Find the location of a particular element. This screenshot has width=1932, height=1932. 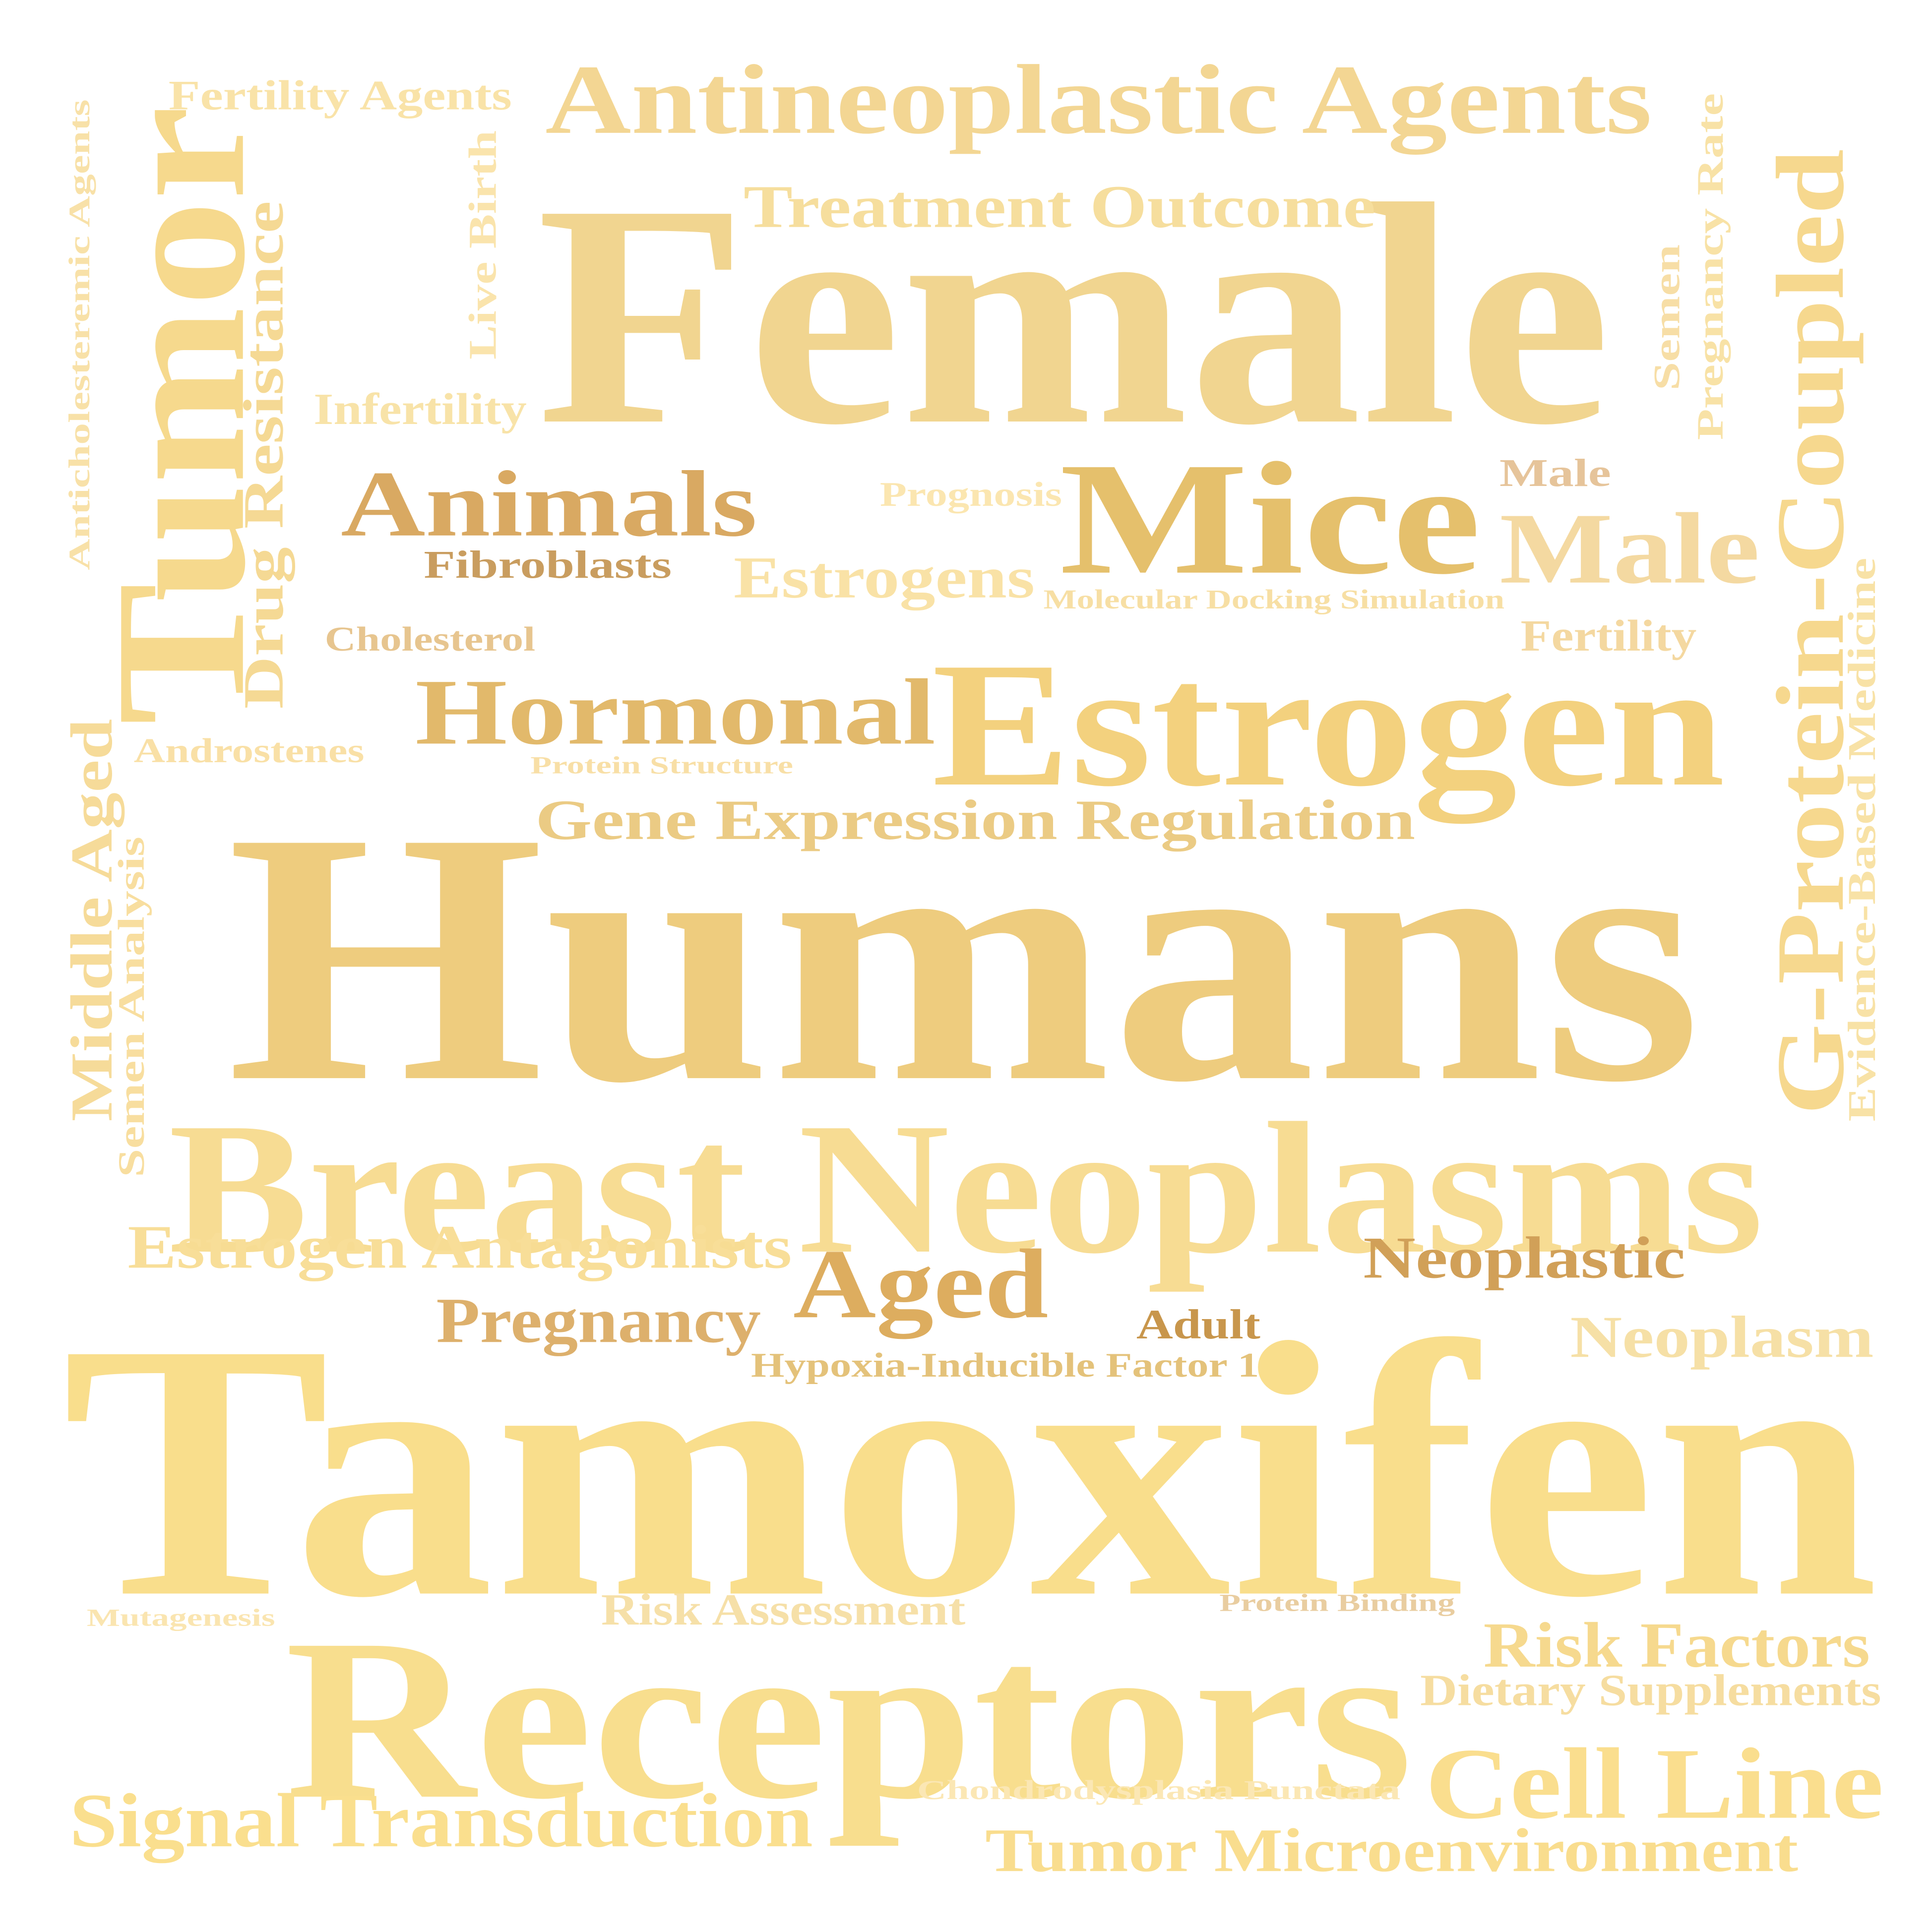

word-receptors: Receptors is located at coordinates (849, 1719).